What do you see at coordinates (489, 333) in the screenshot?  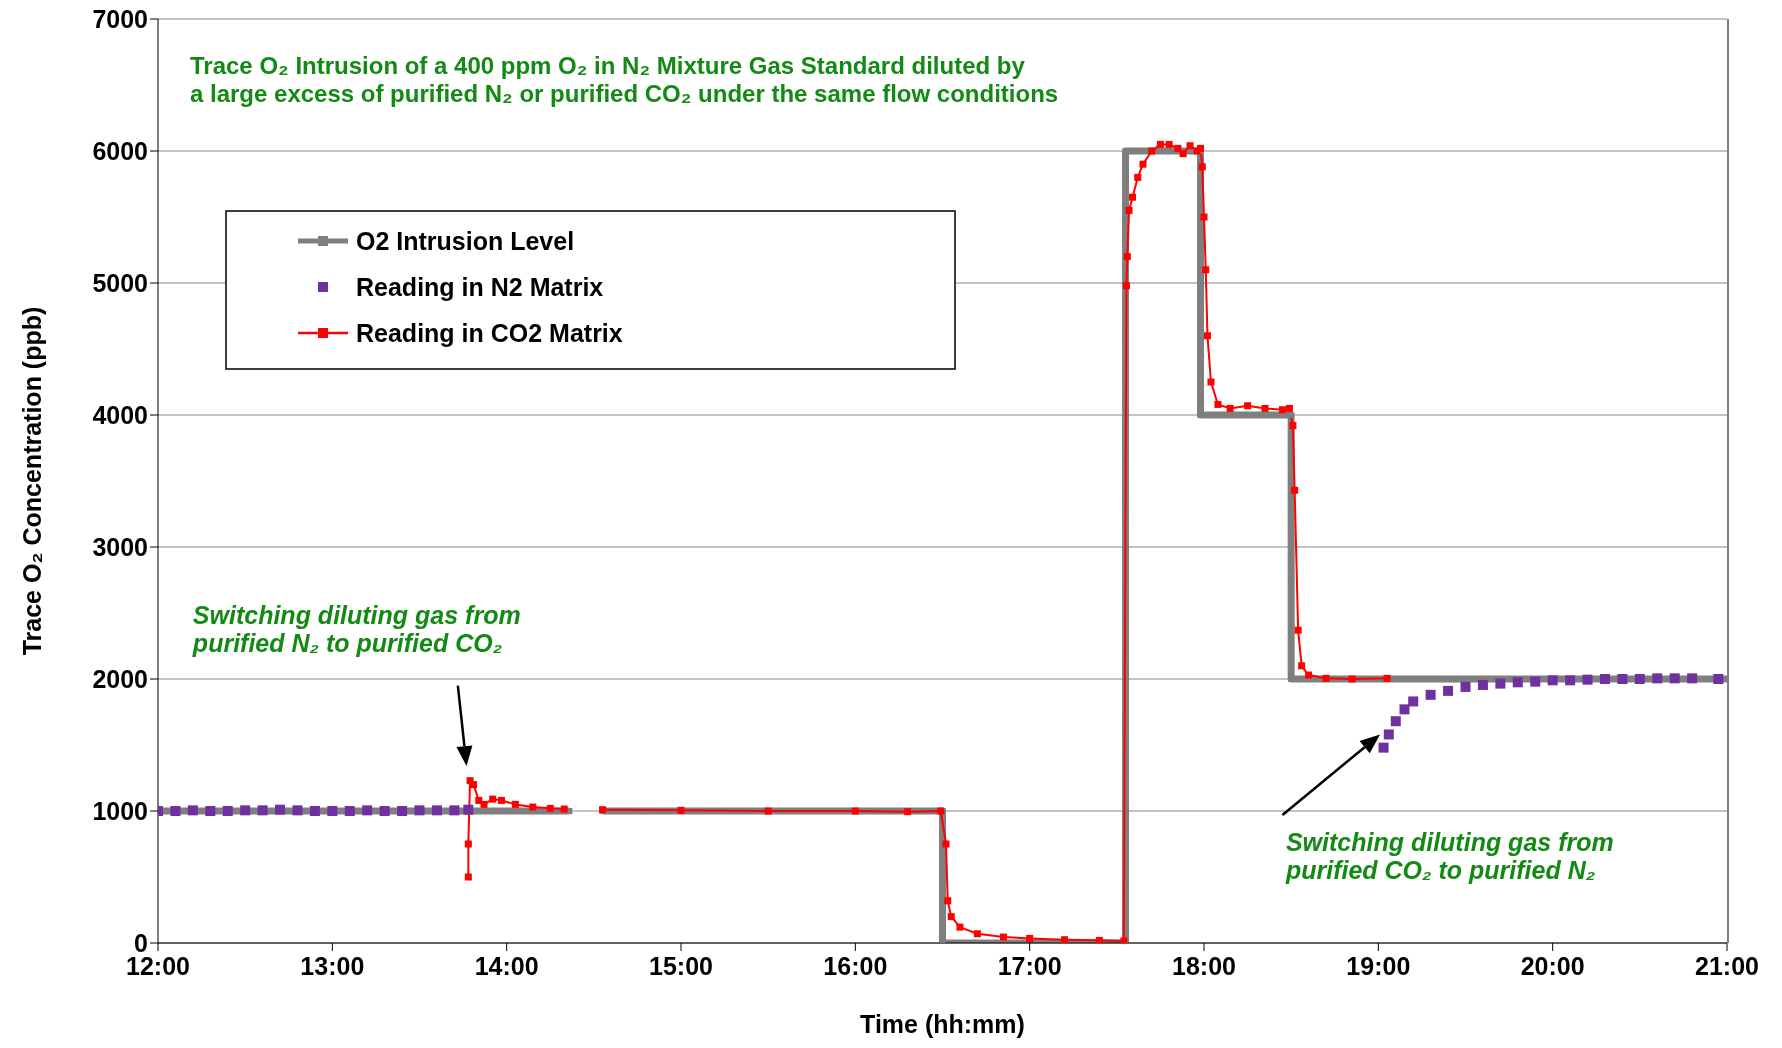 I see `legend-label: Reading in CO2 Matrix` at bounding box center [489, 333].